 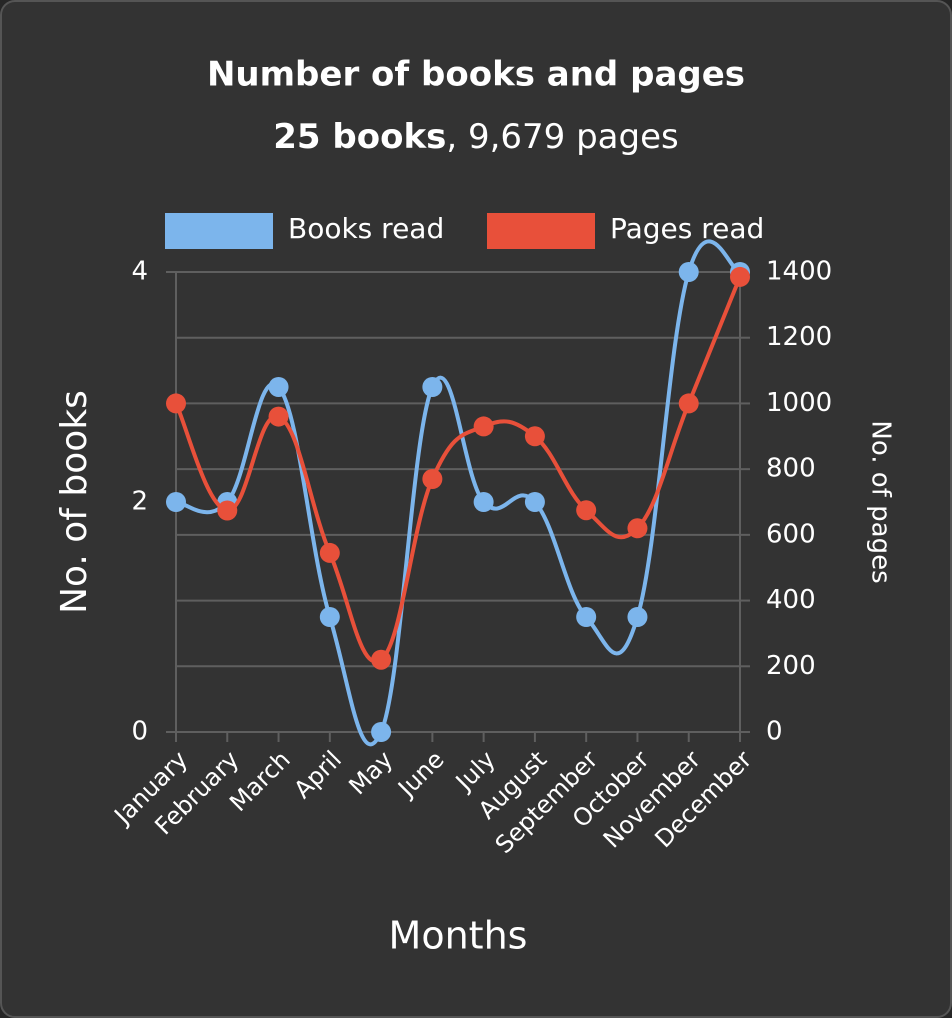 I want to click on y-tick-label: 4, so click(x=139, y=272).